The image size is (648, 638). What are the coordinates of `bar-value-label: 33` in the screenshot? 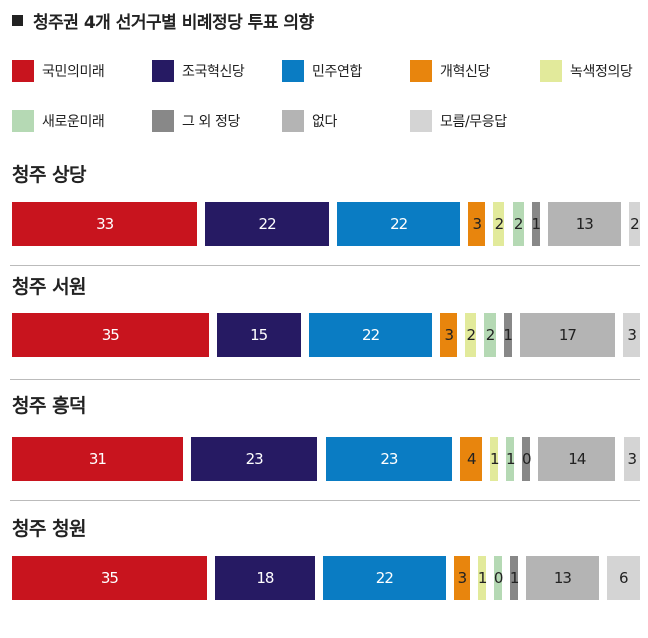 It's located at (105, 224).